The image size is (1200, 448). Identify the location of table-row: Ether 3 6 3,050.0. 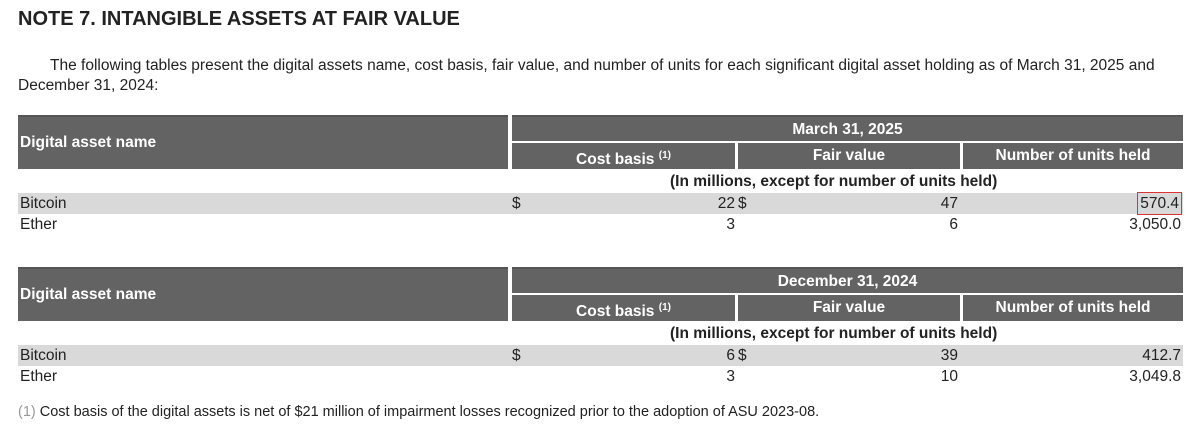
(600, 224).